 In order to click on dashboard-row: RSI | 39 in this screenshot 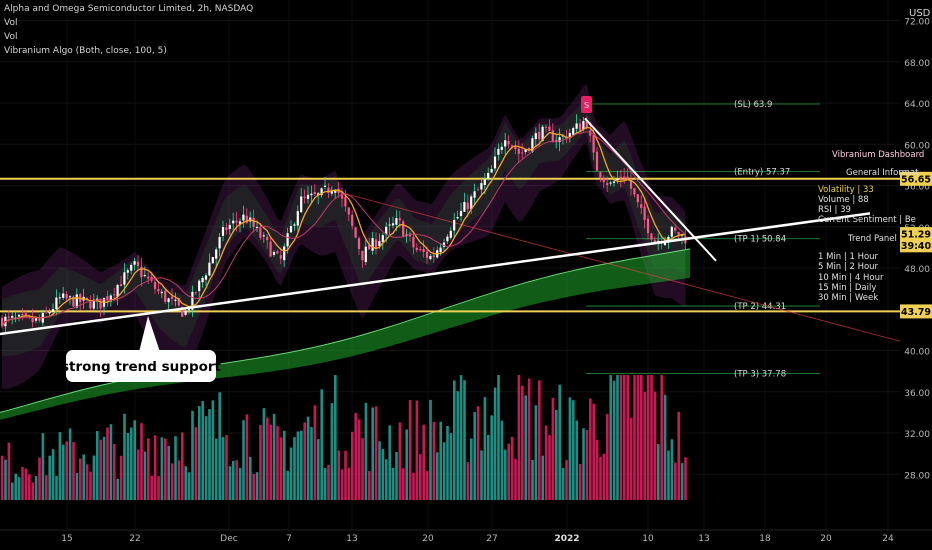, I will do `click(834, 210)`.